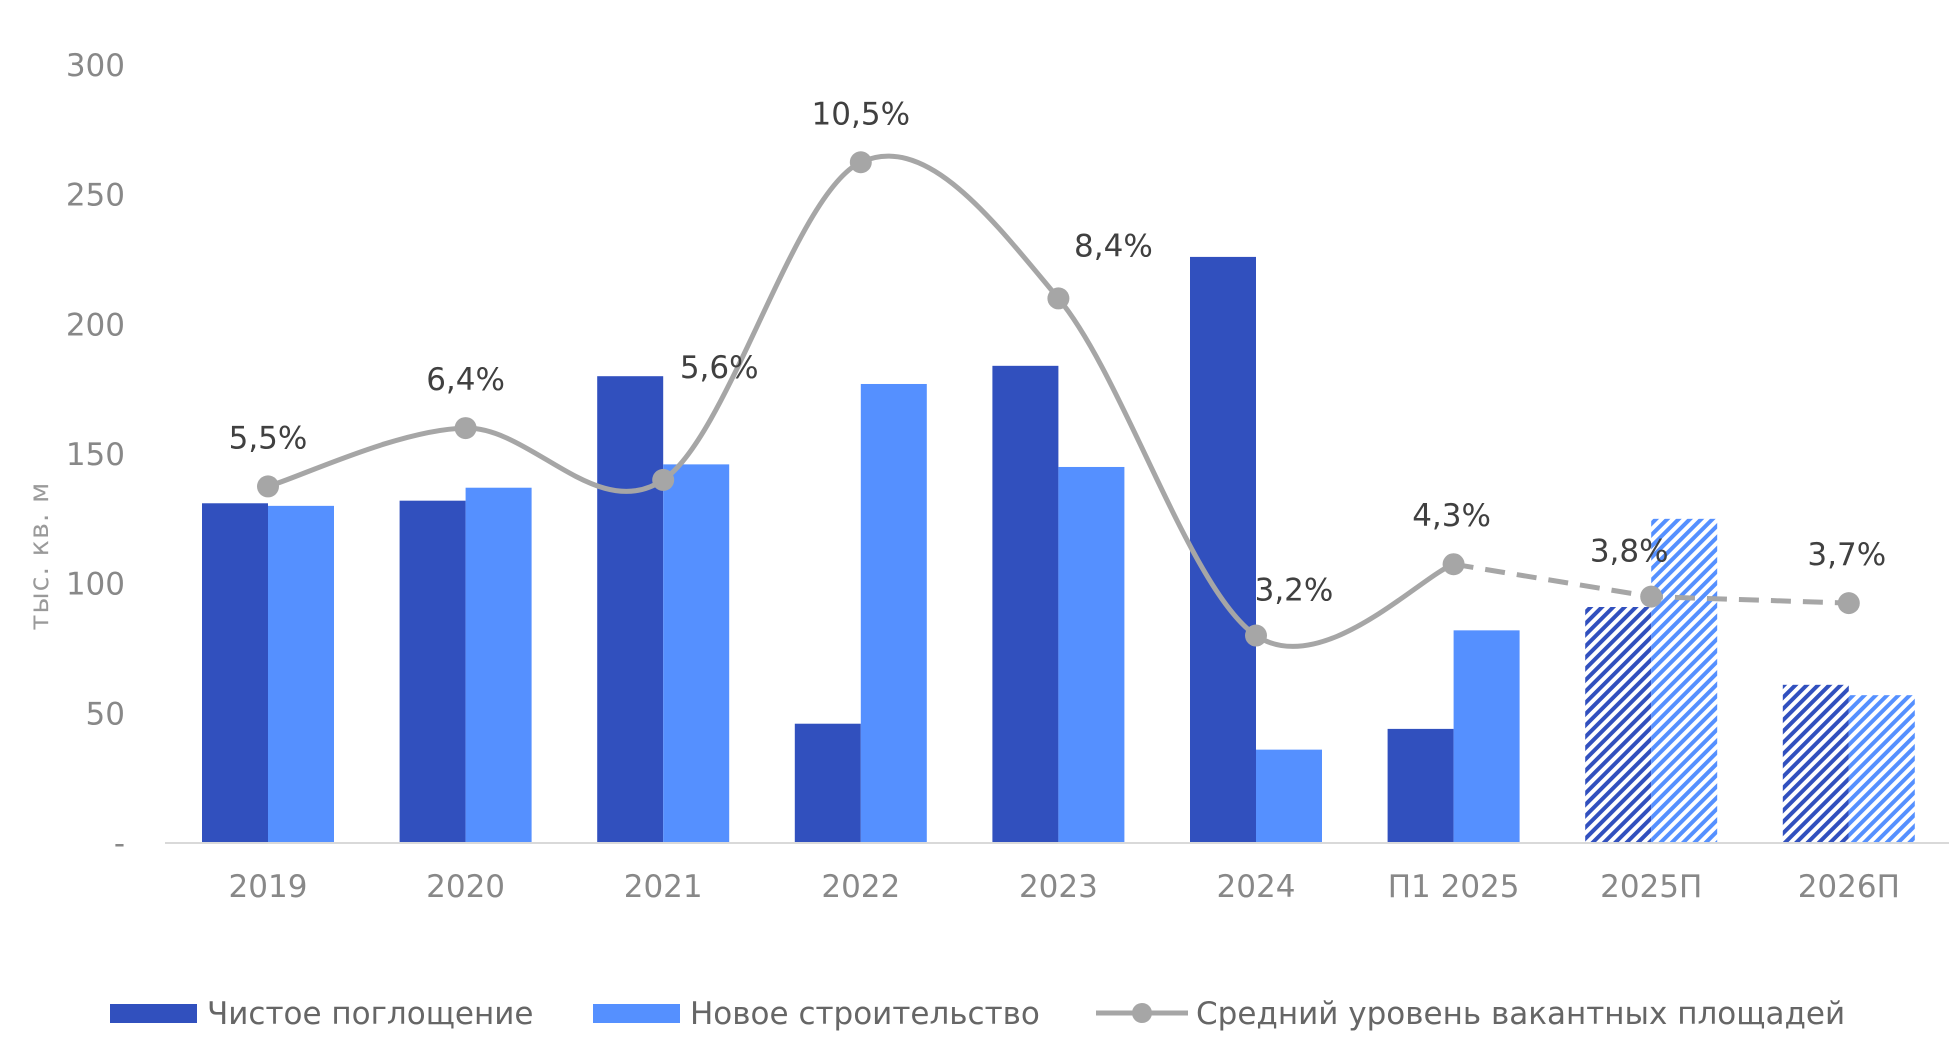  Describe the element at coordinates (1454, 887) in the screenshot. I see `x-tick-label: П1 2025` at that location.